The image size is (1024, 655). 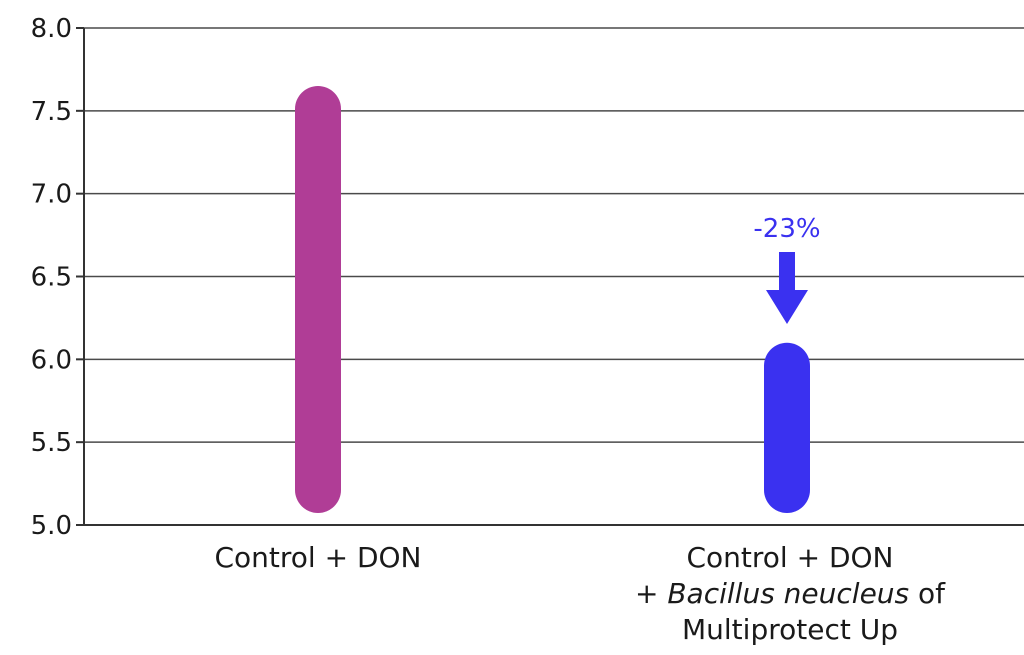 I want to click on arrow-down-icon, so click(x=787, y=288).